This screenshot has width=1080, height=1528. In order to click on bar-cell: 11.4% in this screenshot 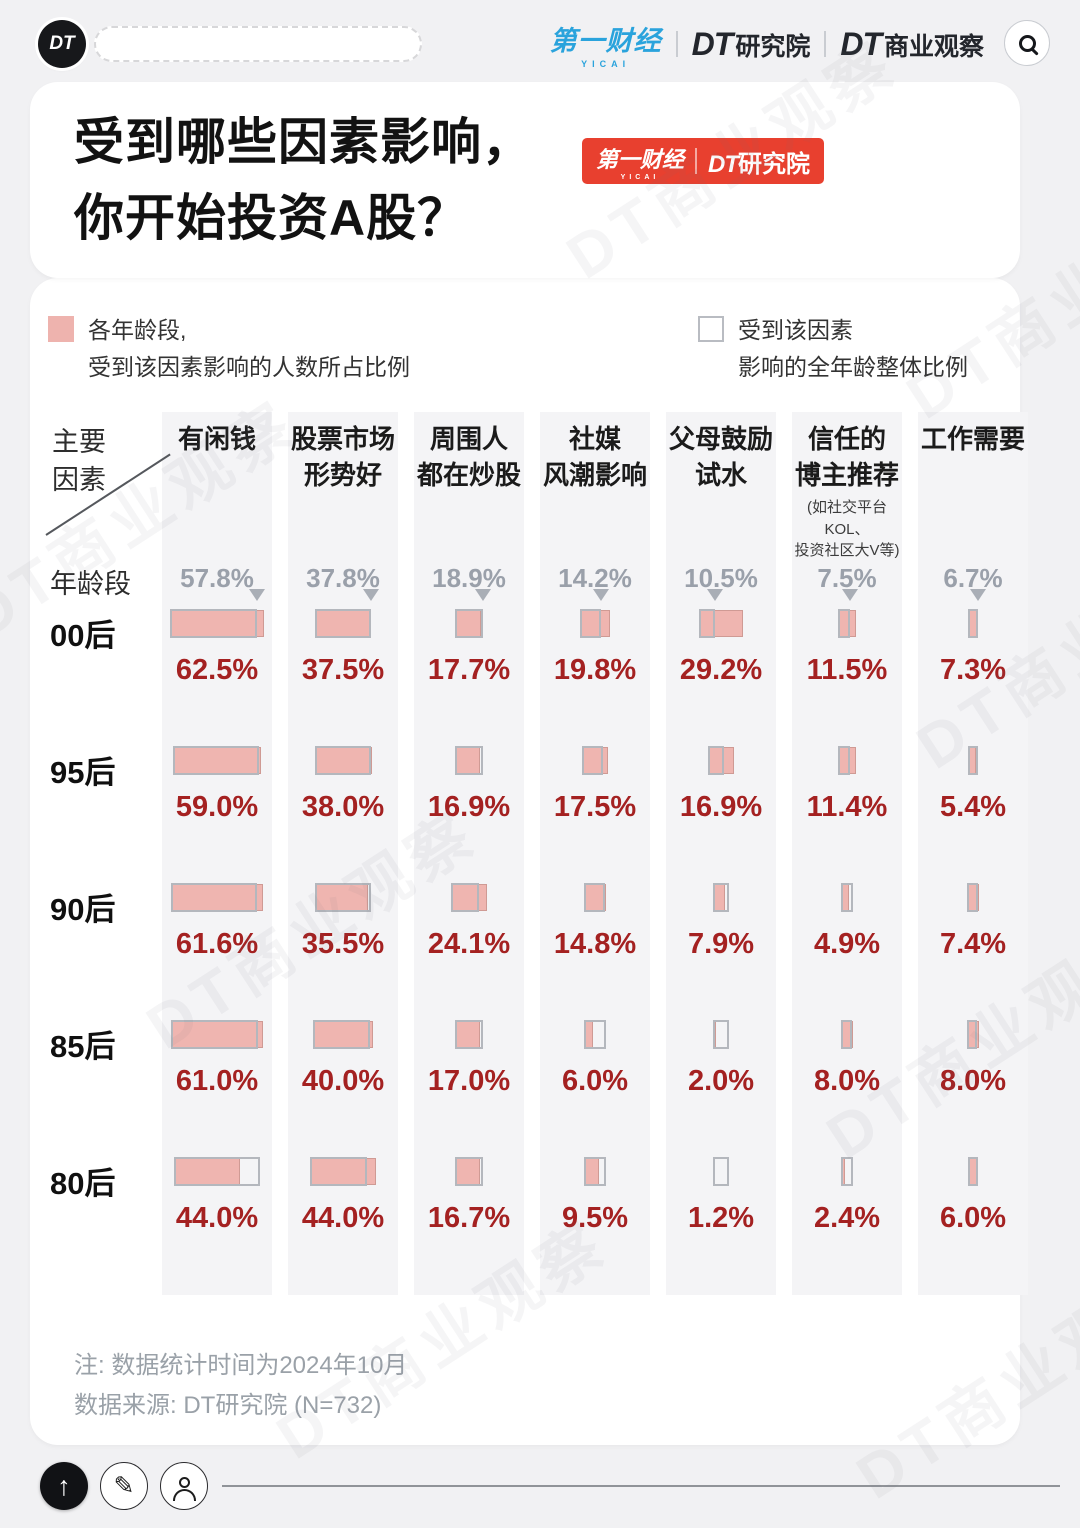, I will do `click(847, 815)`.